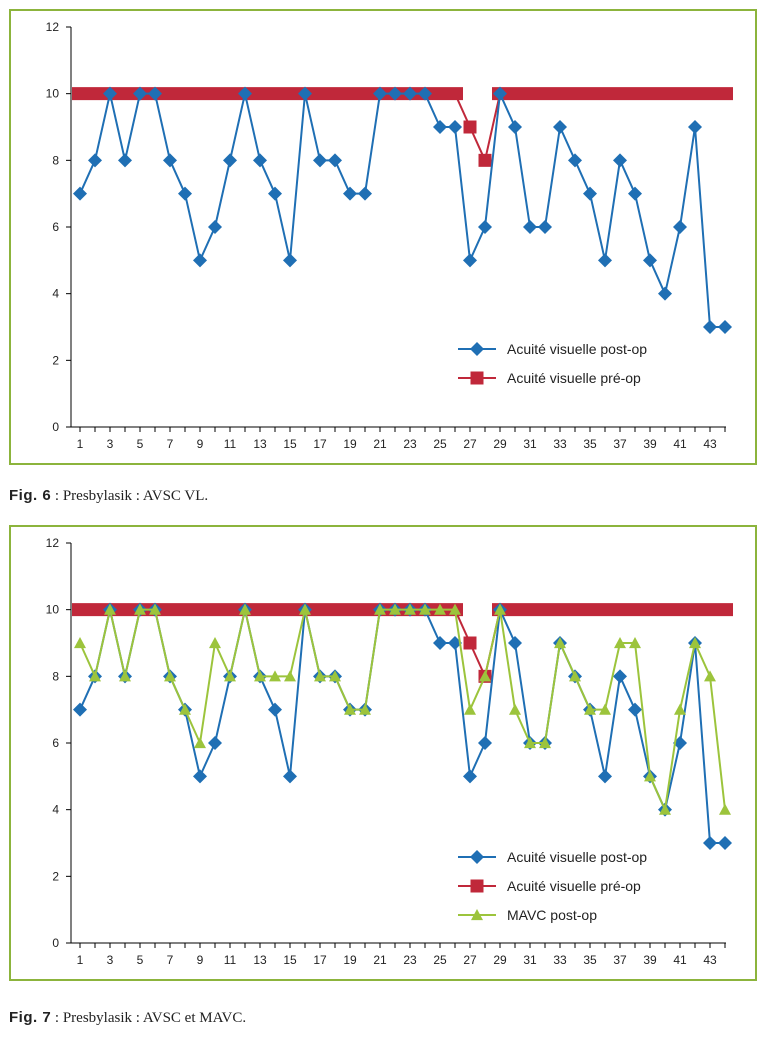  I want to click on x-tick-label: 31, so click(530, 444).